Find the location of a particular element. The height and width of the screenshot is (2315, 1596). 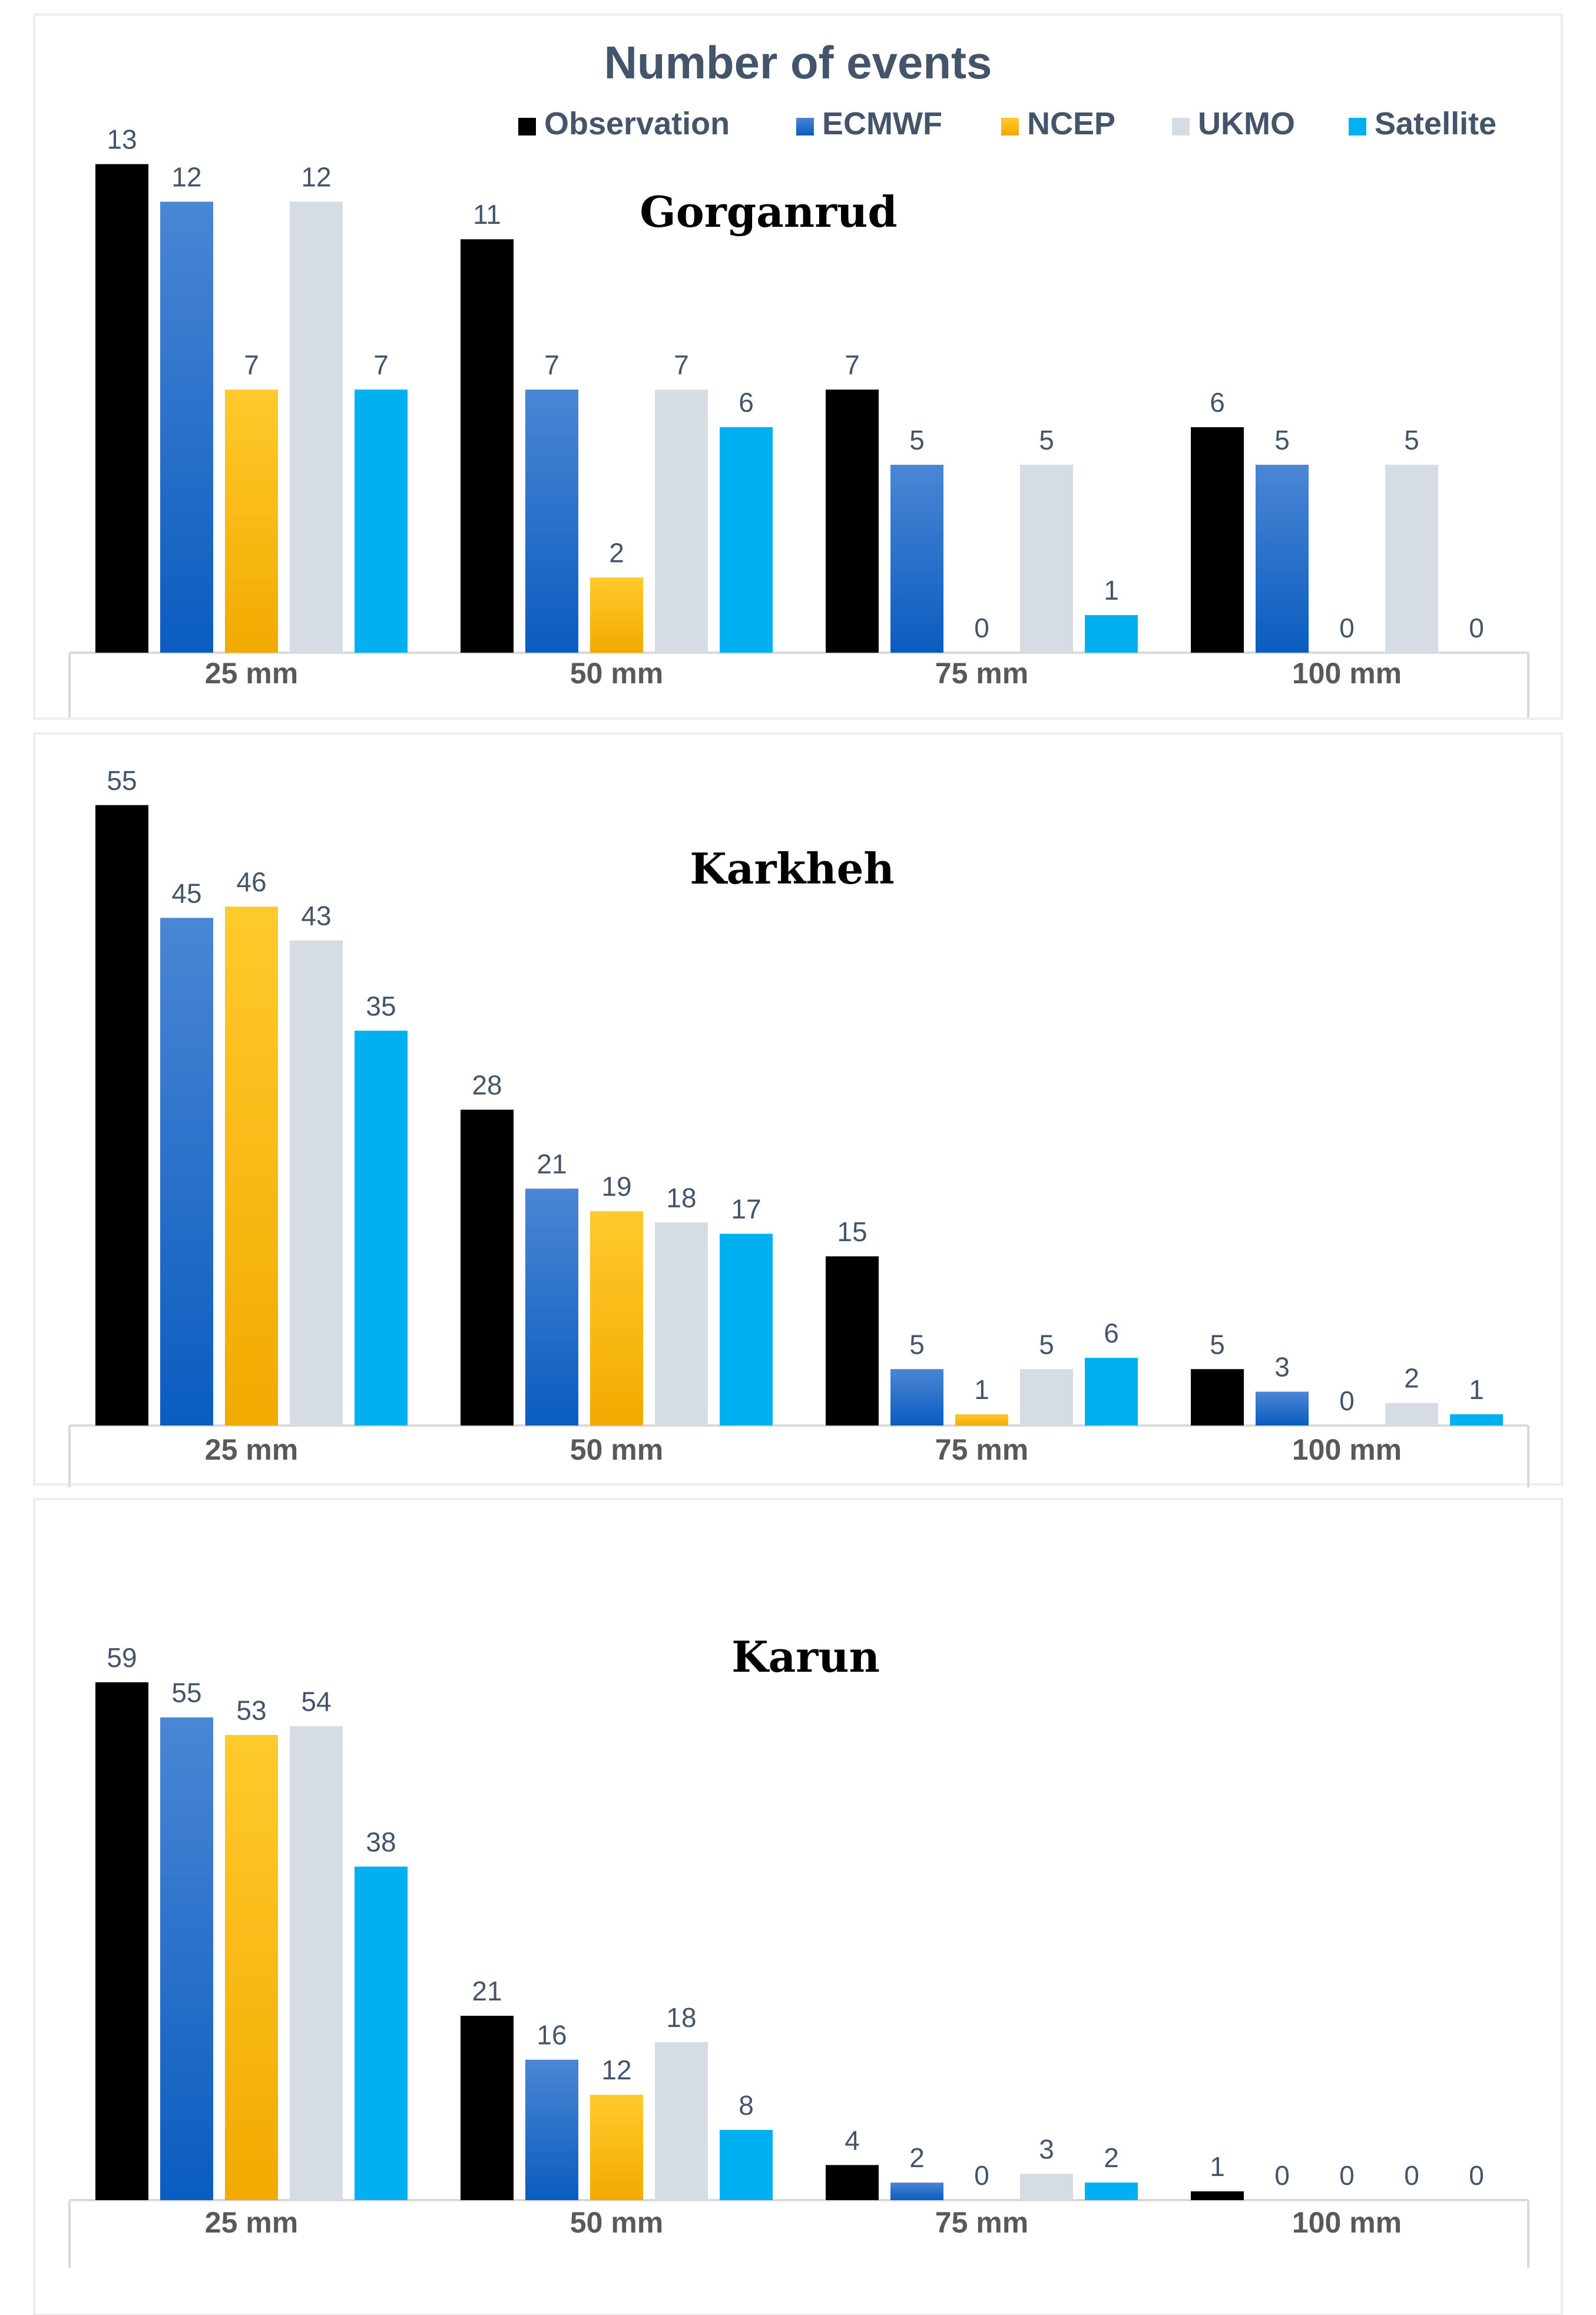

data-label-satellite: 17 is located at coordinates (746, 1208).